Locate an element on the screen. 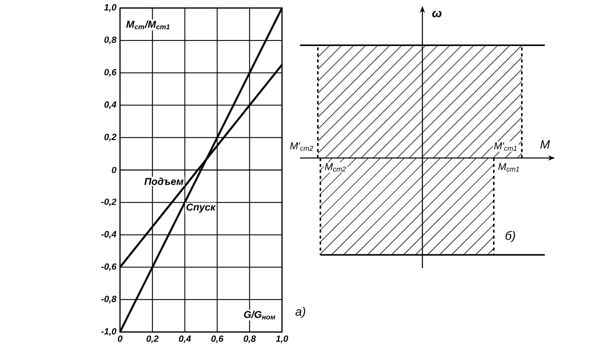 This screenshot has height=346, width=597. x-axis-title: G/G$_{ном}$ is located at coordinates (260, 315).